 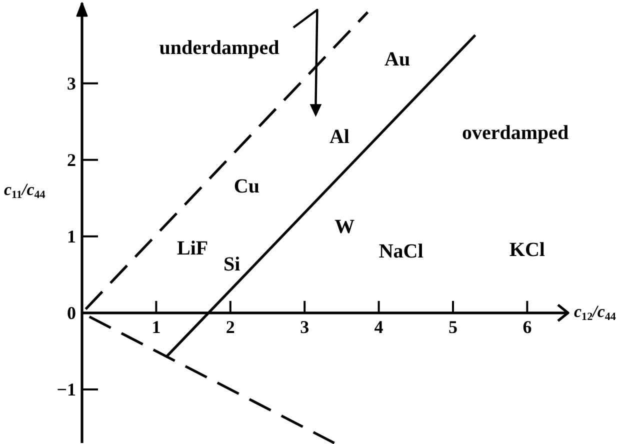 I want to click on annotation: KCl, so click(x=527, y=250).